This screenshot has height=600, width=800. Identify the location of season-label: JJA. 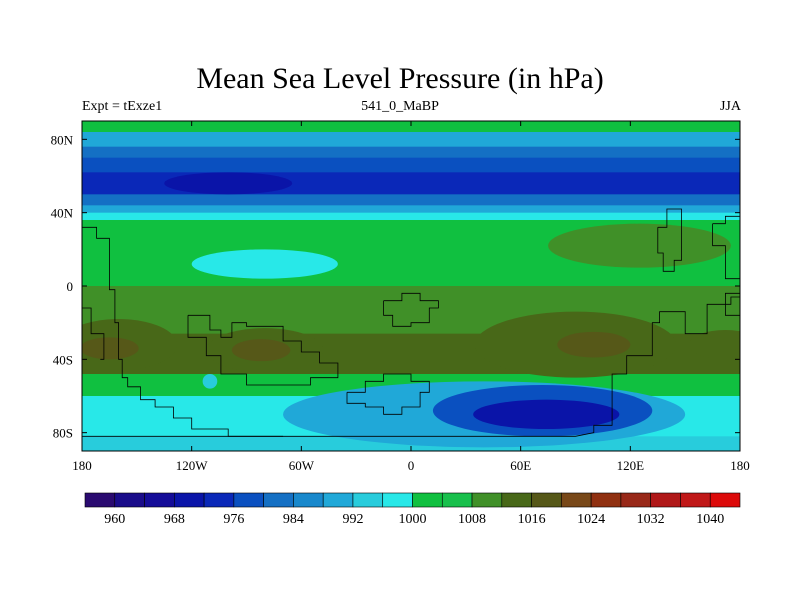
(730, 106).